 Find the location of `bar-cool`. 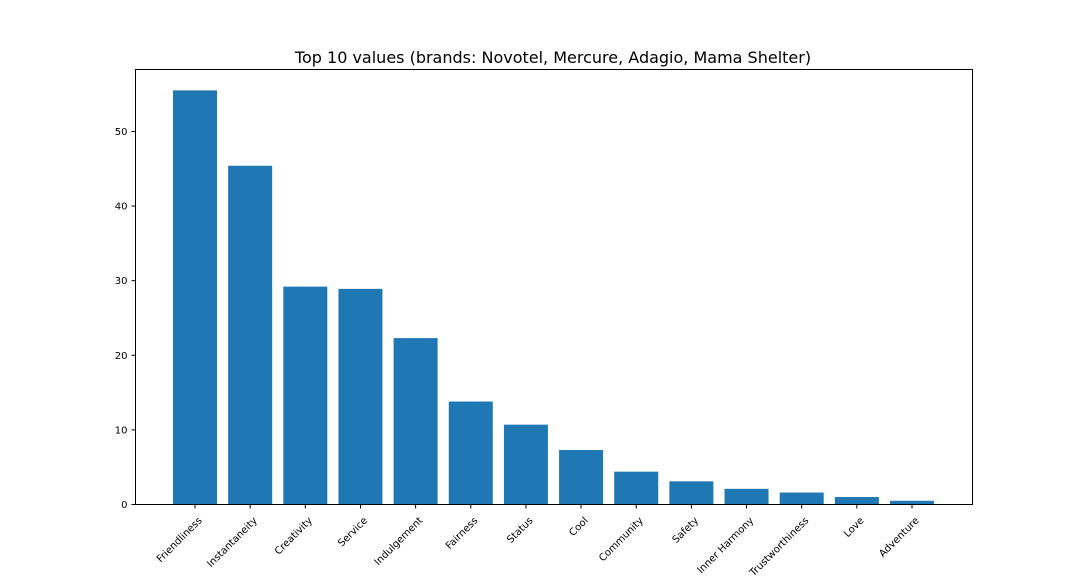

bar-cool is located at coordinates (581, 477).